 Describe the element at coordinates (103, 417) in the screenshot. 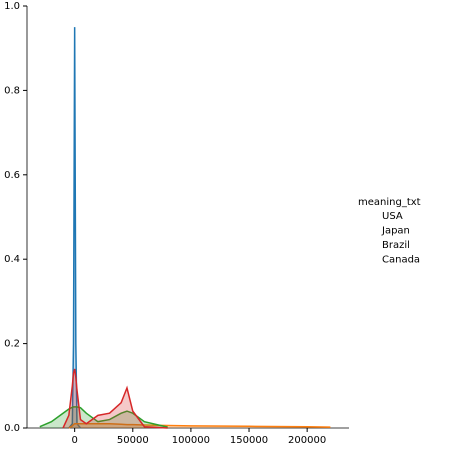

I see `kde-area` at that location.